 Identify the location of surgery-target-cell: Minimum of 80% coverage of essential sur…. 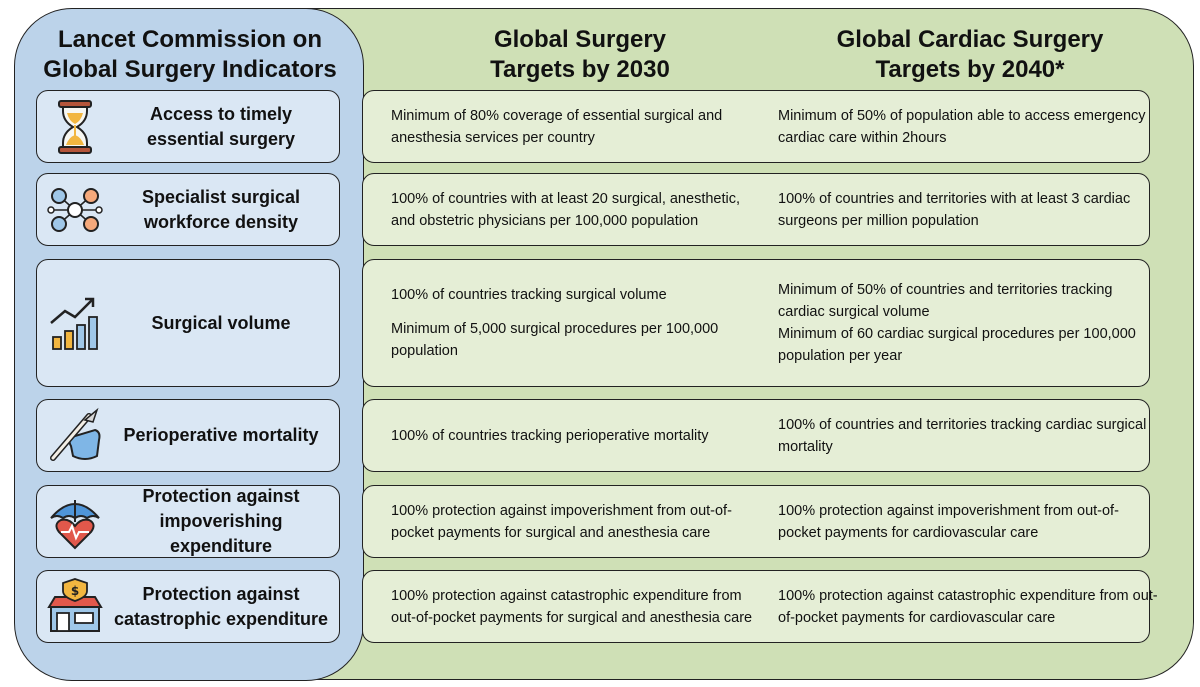
(576, 126).